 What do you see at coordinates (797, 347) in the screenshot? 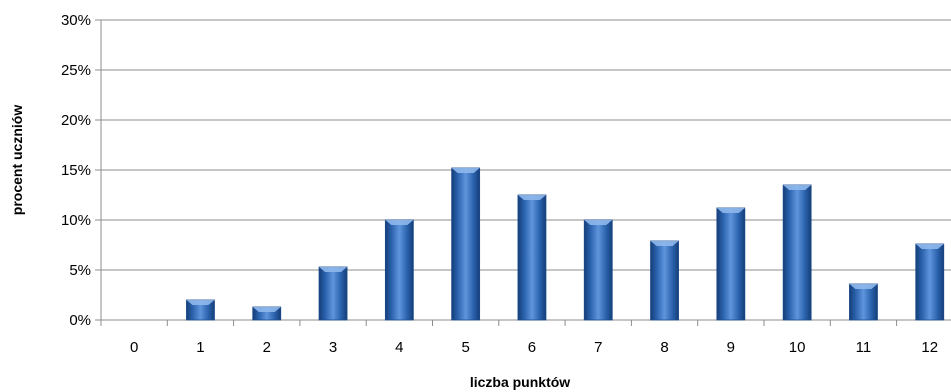
I see `x-tick-label: 10` at bounding box center [797, 347].